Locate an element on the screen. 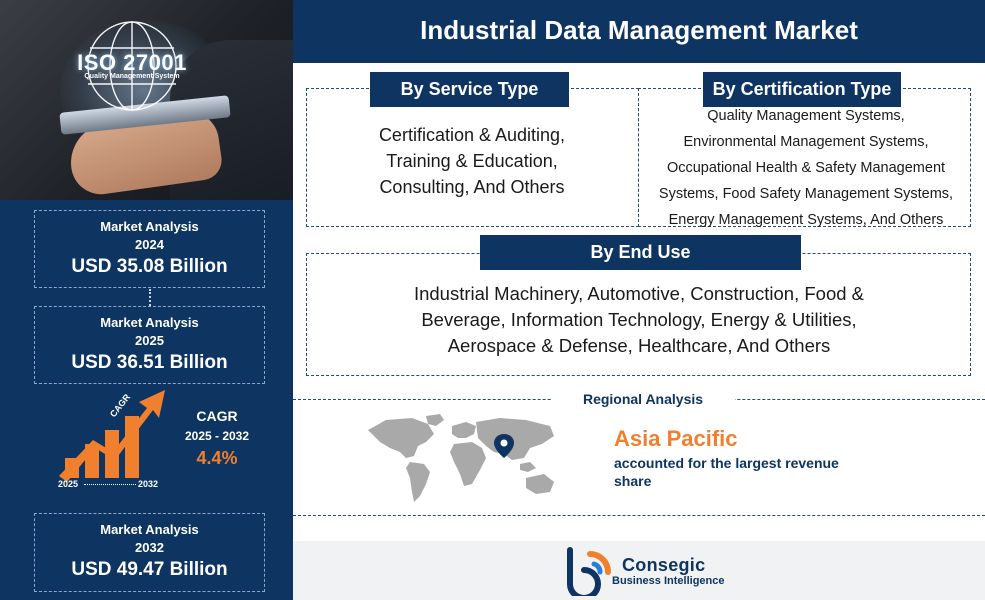 This screenshot has width=985, height=600. stat-box-2025: Market Analysis 2025 USD 36.51 Billion is located at coordinates (149, 345).